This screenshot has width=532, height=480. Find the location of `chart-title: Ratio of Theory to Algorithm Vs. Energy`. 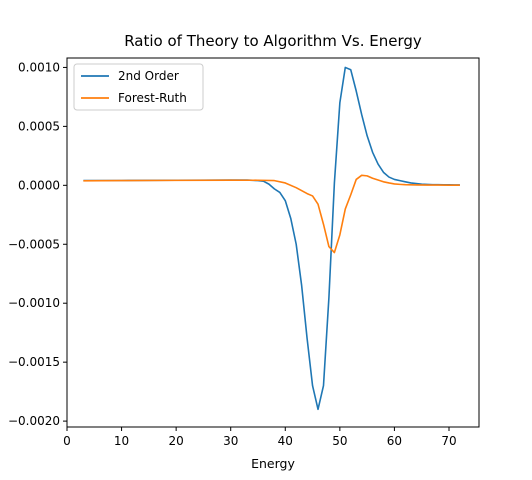

chart-title: Ratio of Theory to Algorithm Vs. Energy is located at coordinates (273, 41).